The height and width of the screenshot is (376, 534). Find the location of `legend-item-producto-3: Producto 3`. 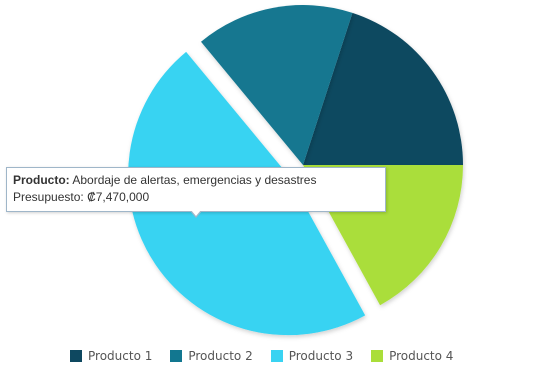

legend-item-producto-3: Producto 3 is located at coordinates (312, 356).